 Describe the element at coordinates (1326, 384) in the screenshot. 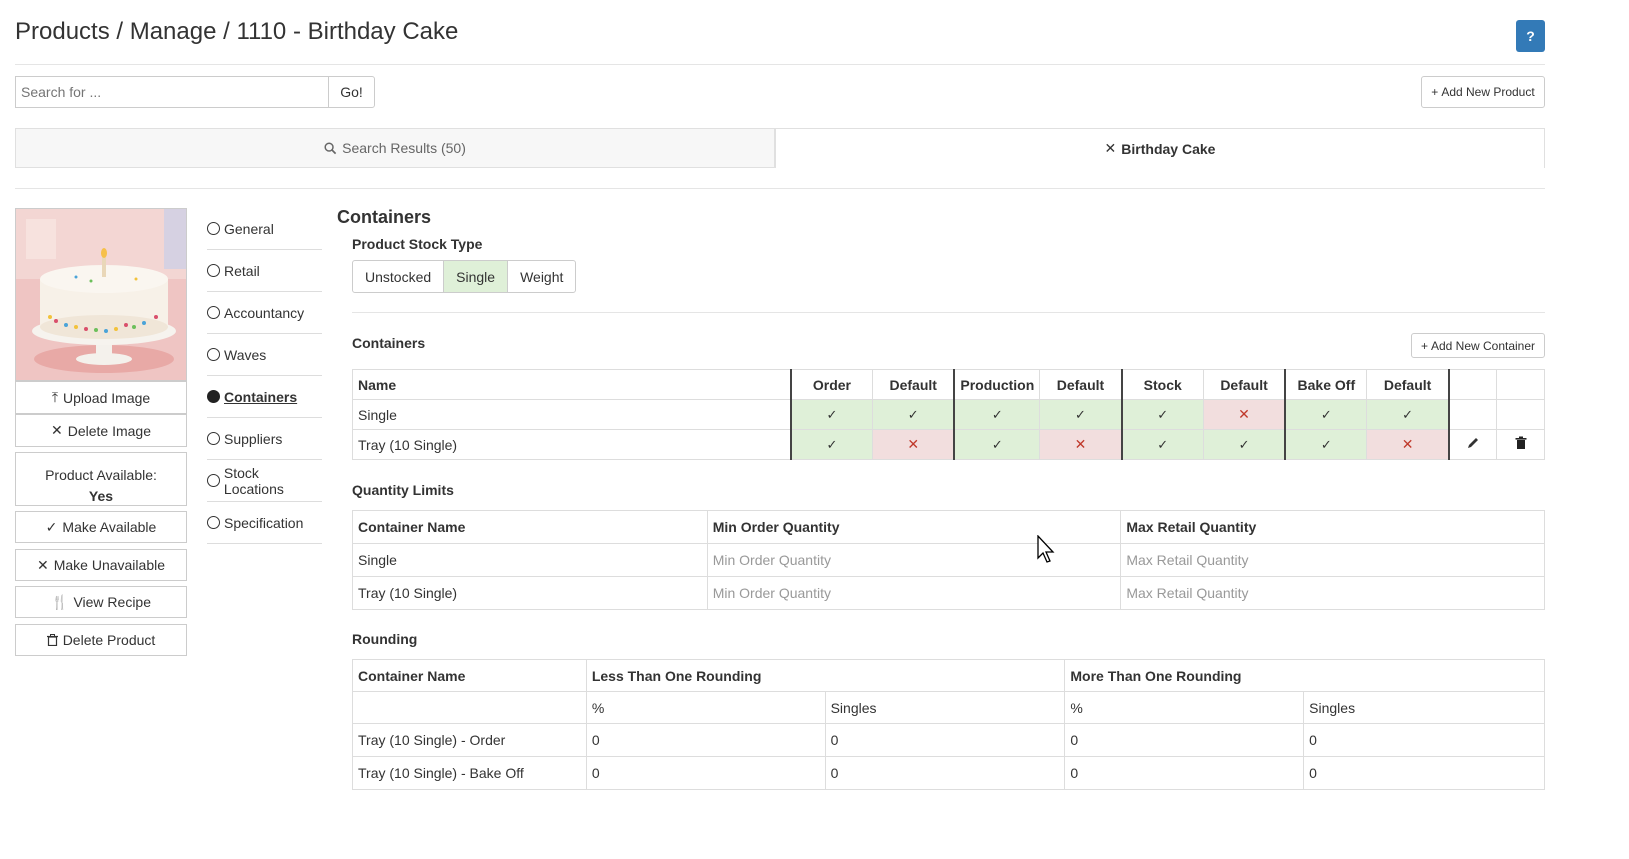

I see `column-header: Bake Off` at that location.